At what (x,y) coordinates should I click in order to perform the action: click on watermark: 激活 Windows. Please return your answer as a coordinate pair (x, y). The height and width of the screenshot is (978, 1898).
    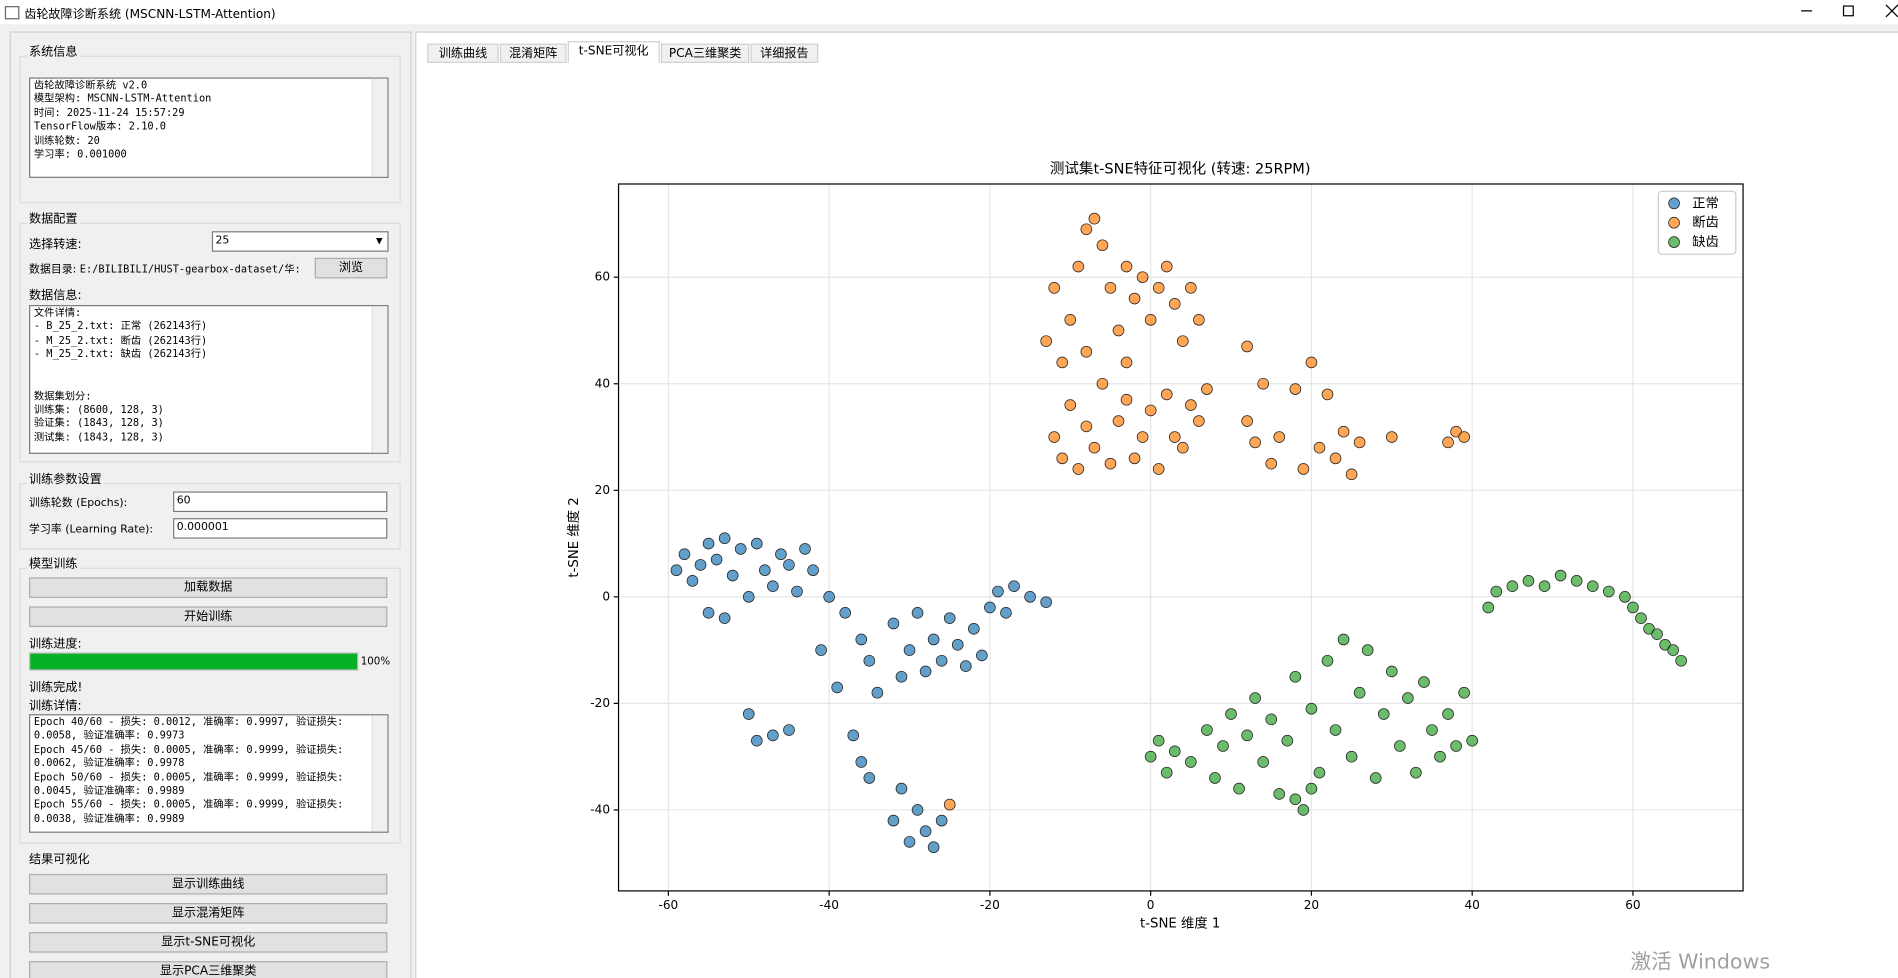
    Looking at the image, I should click on (1700, 962).